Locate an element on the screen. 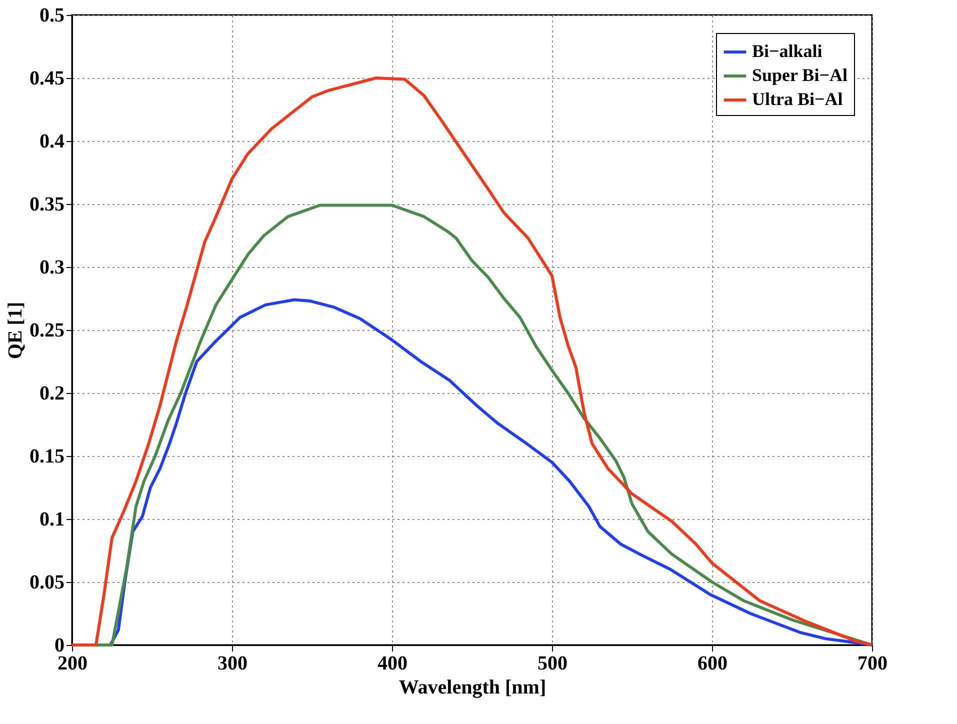 The height and width of the screenshot is (724, 957). y-tick-label: 0.4 is located at coordinates (52, 141).